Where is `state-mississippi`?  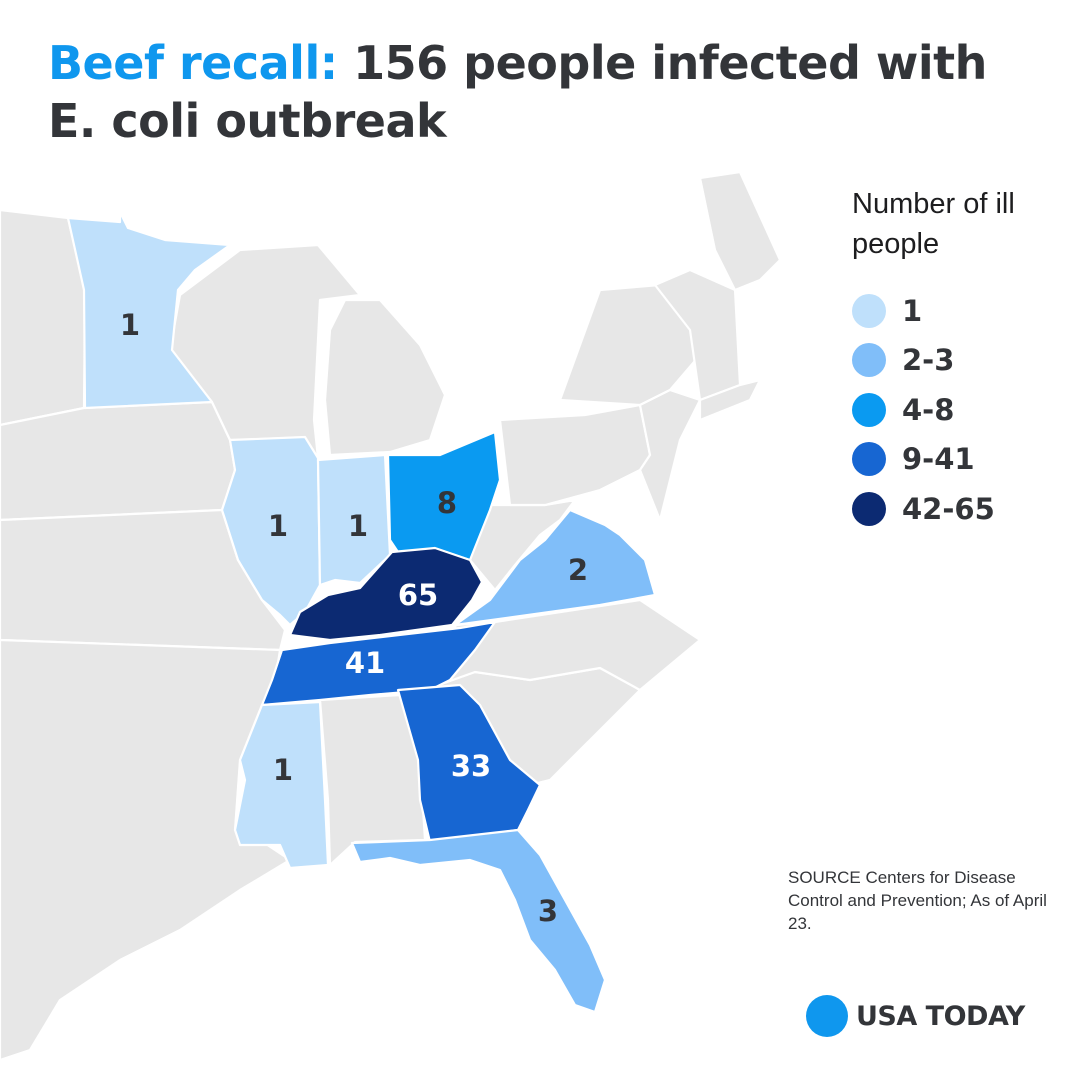
state-mississippi is located at coordinates (281, 785).